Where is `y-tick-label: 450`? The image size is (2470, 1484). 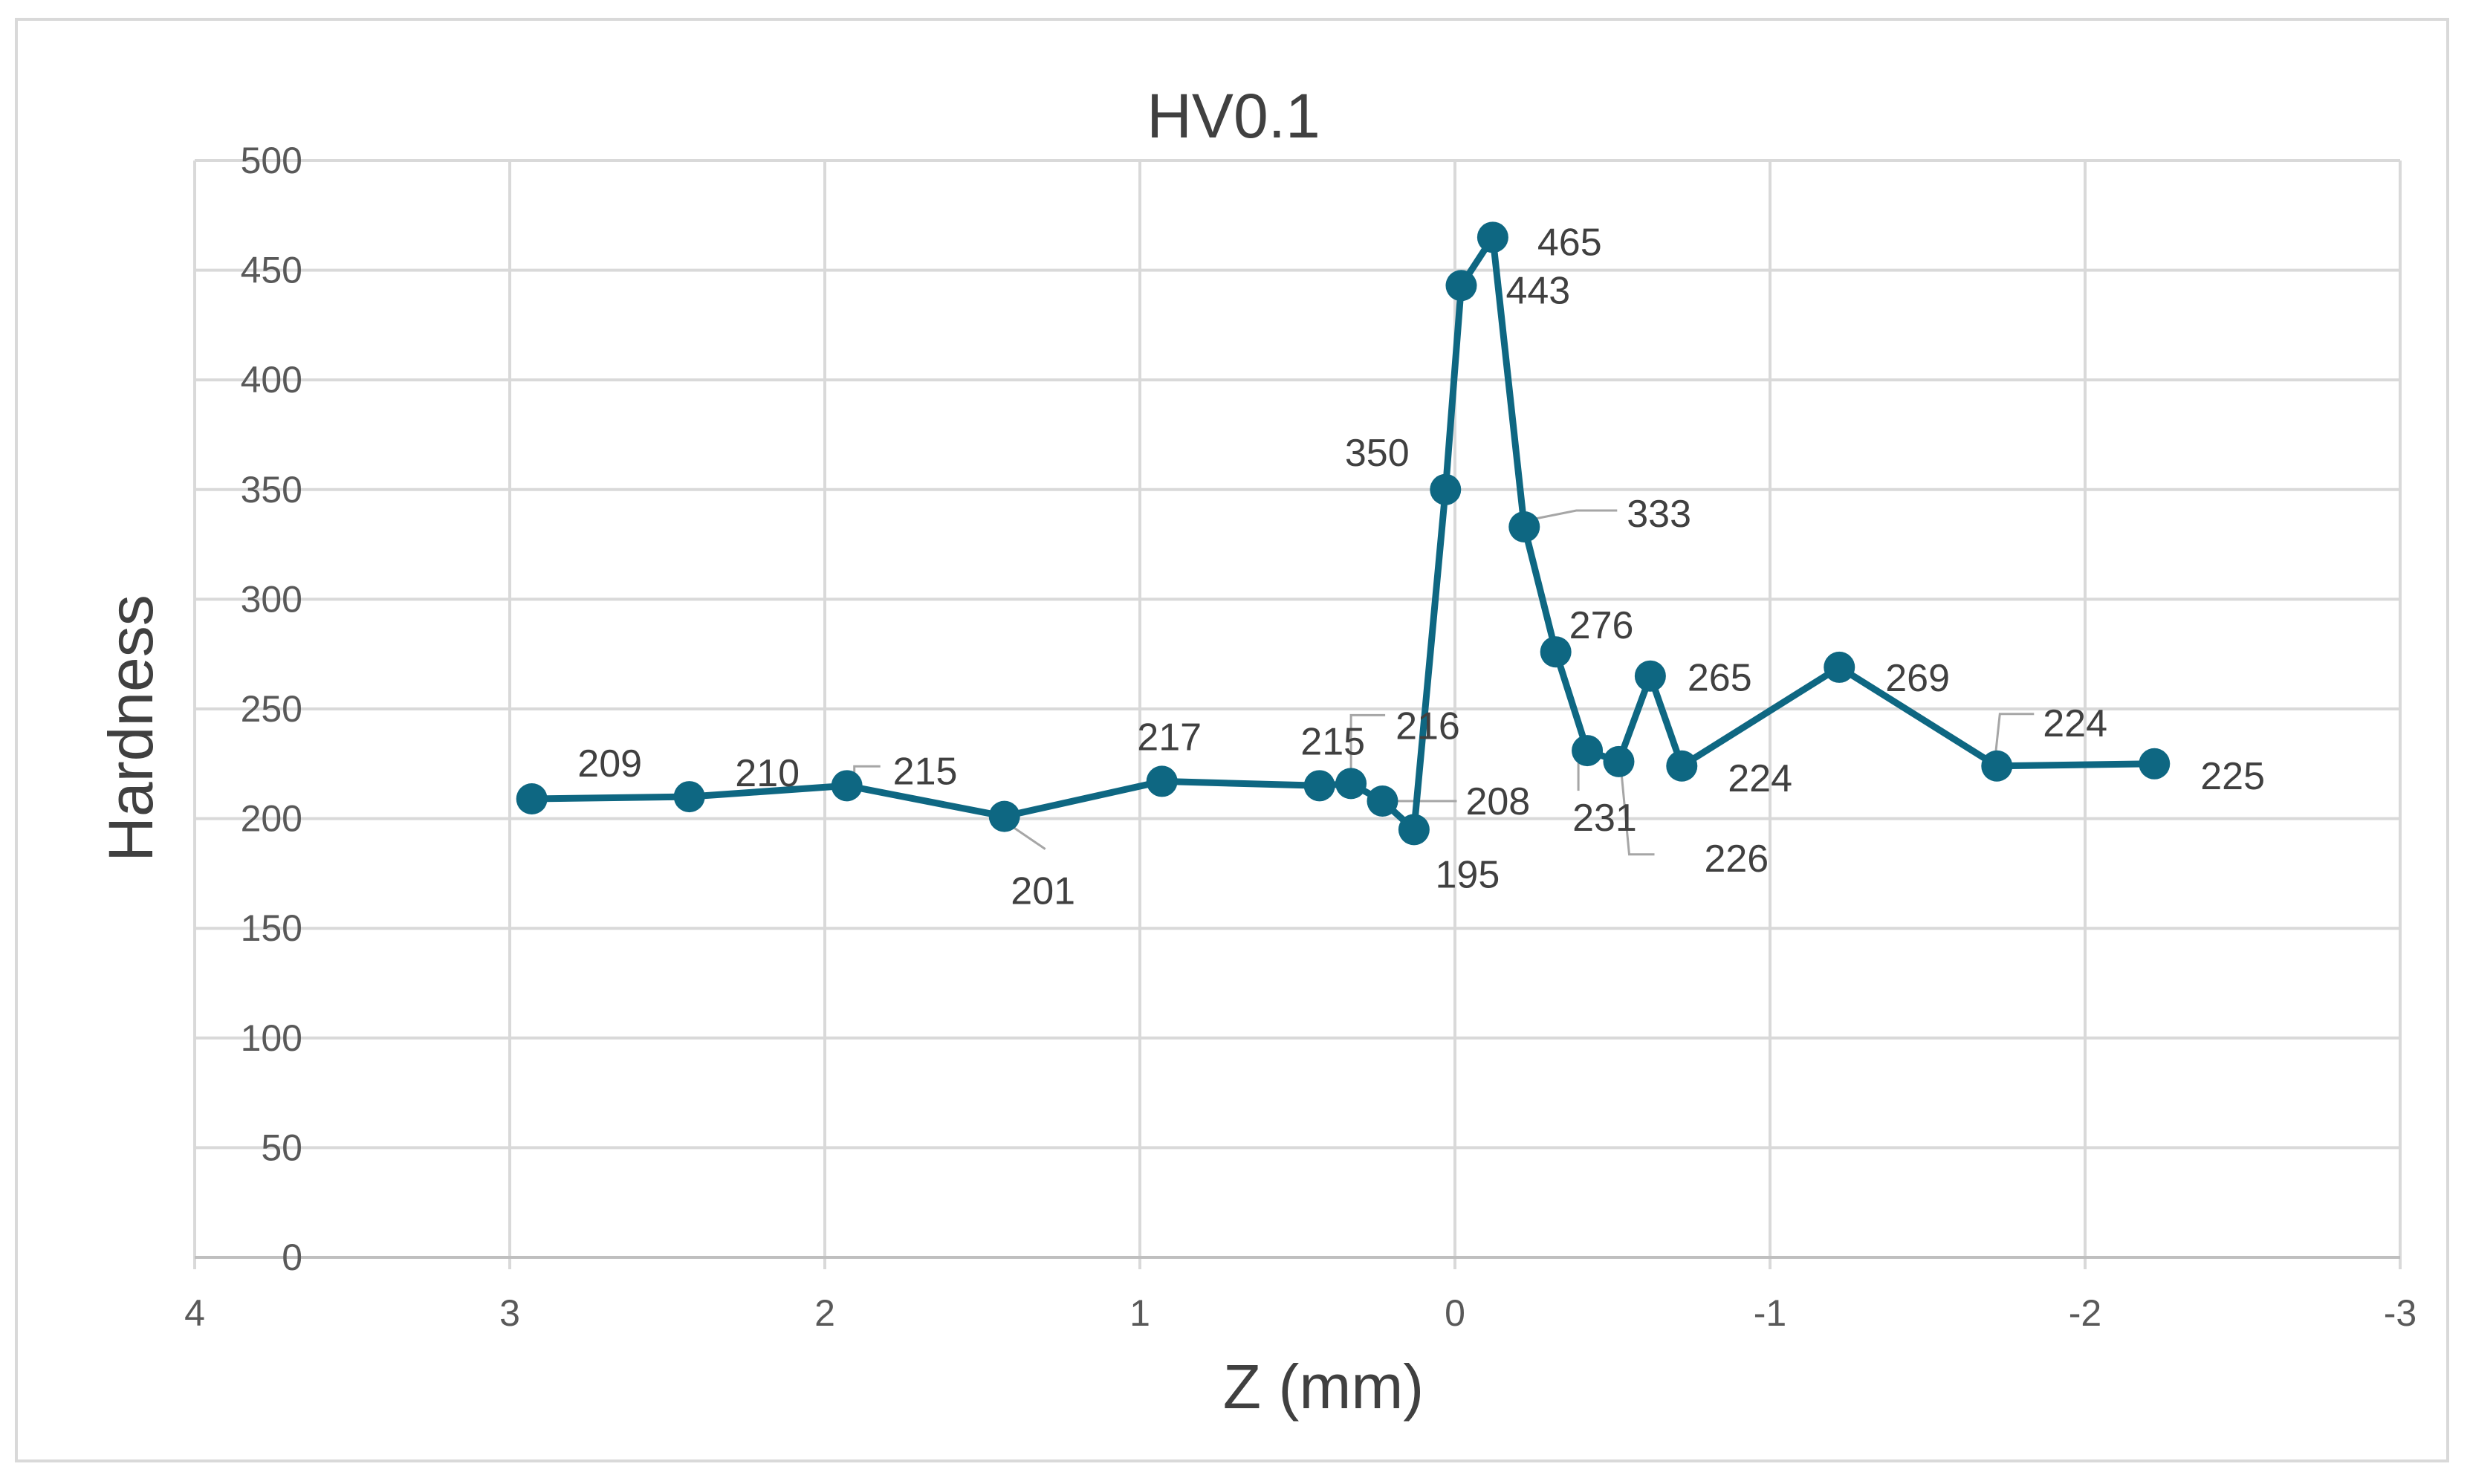
y-tick-label: 450 is located at coordinates (271, 271).